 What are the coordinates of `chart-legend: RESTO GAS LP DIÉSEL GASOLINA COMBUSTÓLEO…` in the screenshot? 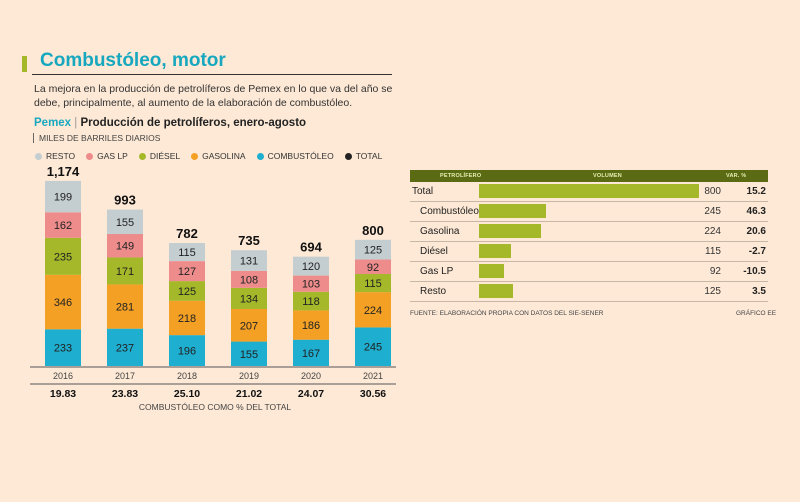 It's located at (208, 156).